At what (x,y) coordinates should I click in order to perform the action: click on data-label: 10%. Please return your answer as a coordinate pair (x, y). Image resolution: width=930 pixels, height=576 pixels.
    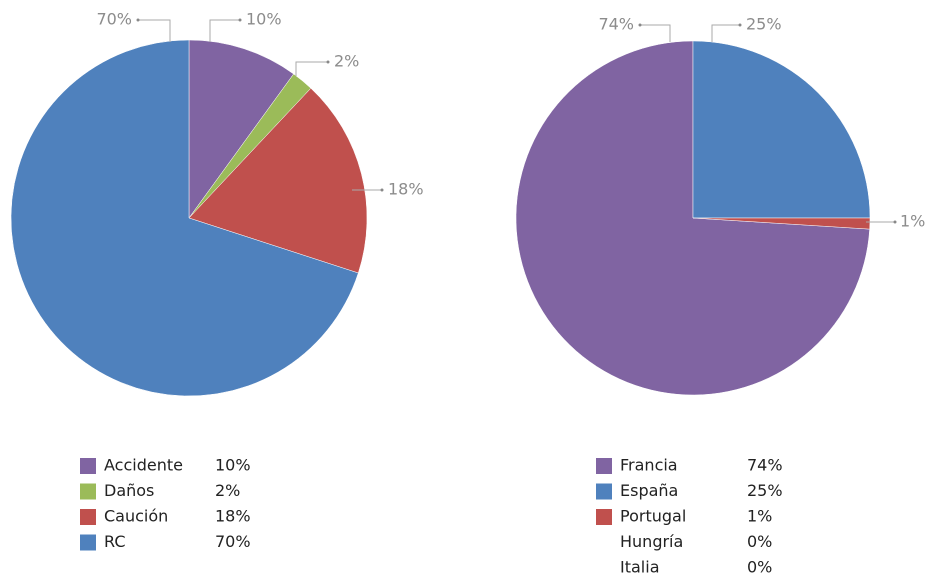
    Looking at the image, I should click on (264, 19).